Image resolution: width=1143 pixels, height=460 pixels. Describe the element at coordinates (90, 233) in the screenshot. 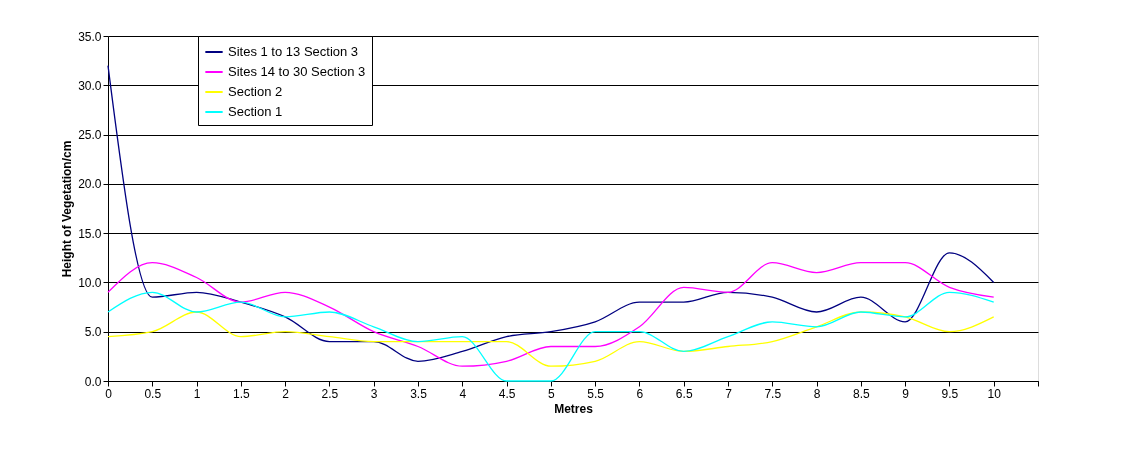

I see `y-tick-label: 15.0` at that location.